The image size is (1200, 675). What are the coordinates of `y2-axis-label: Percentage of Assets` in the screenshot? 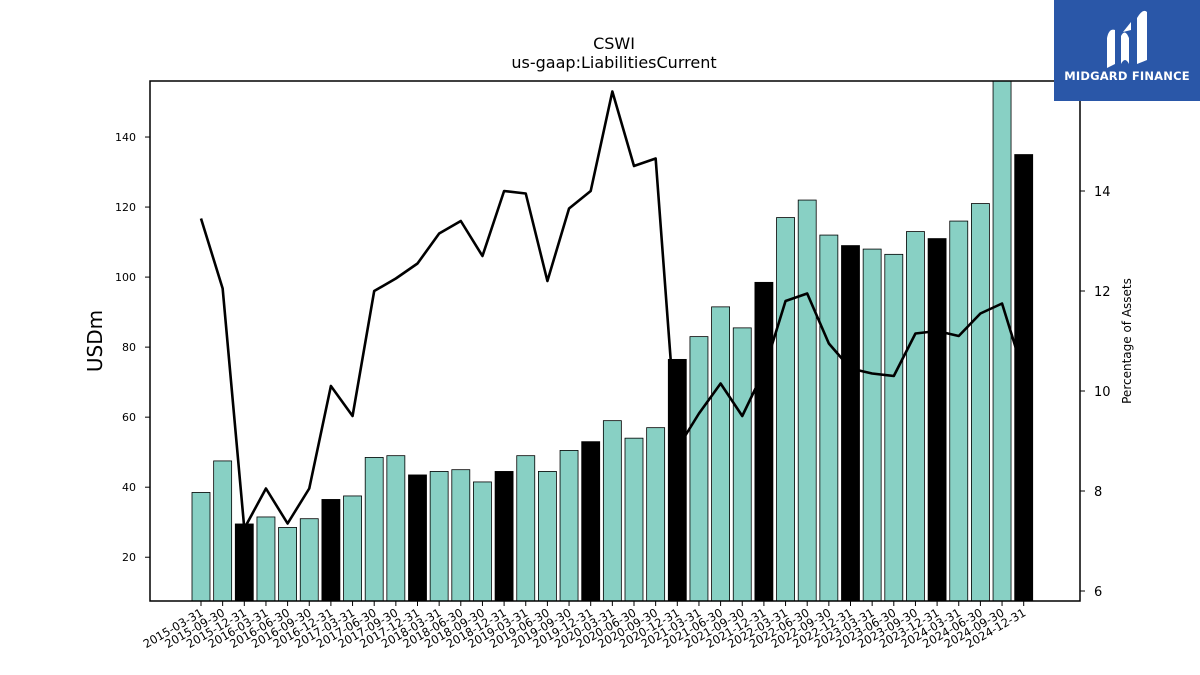 It's located at (1127, 341).